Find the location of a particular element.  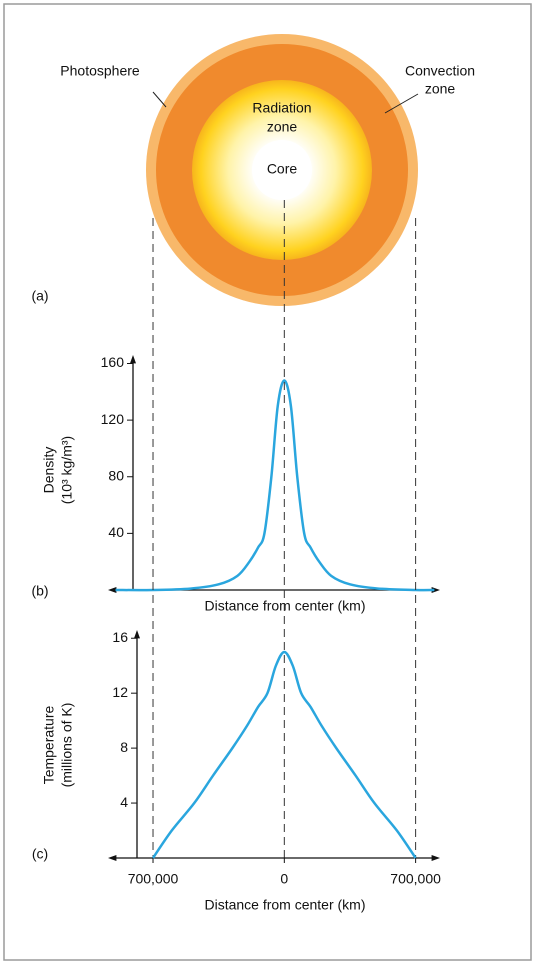

panel-label: (b) is located at coordinates (39, 591).